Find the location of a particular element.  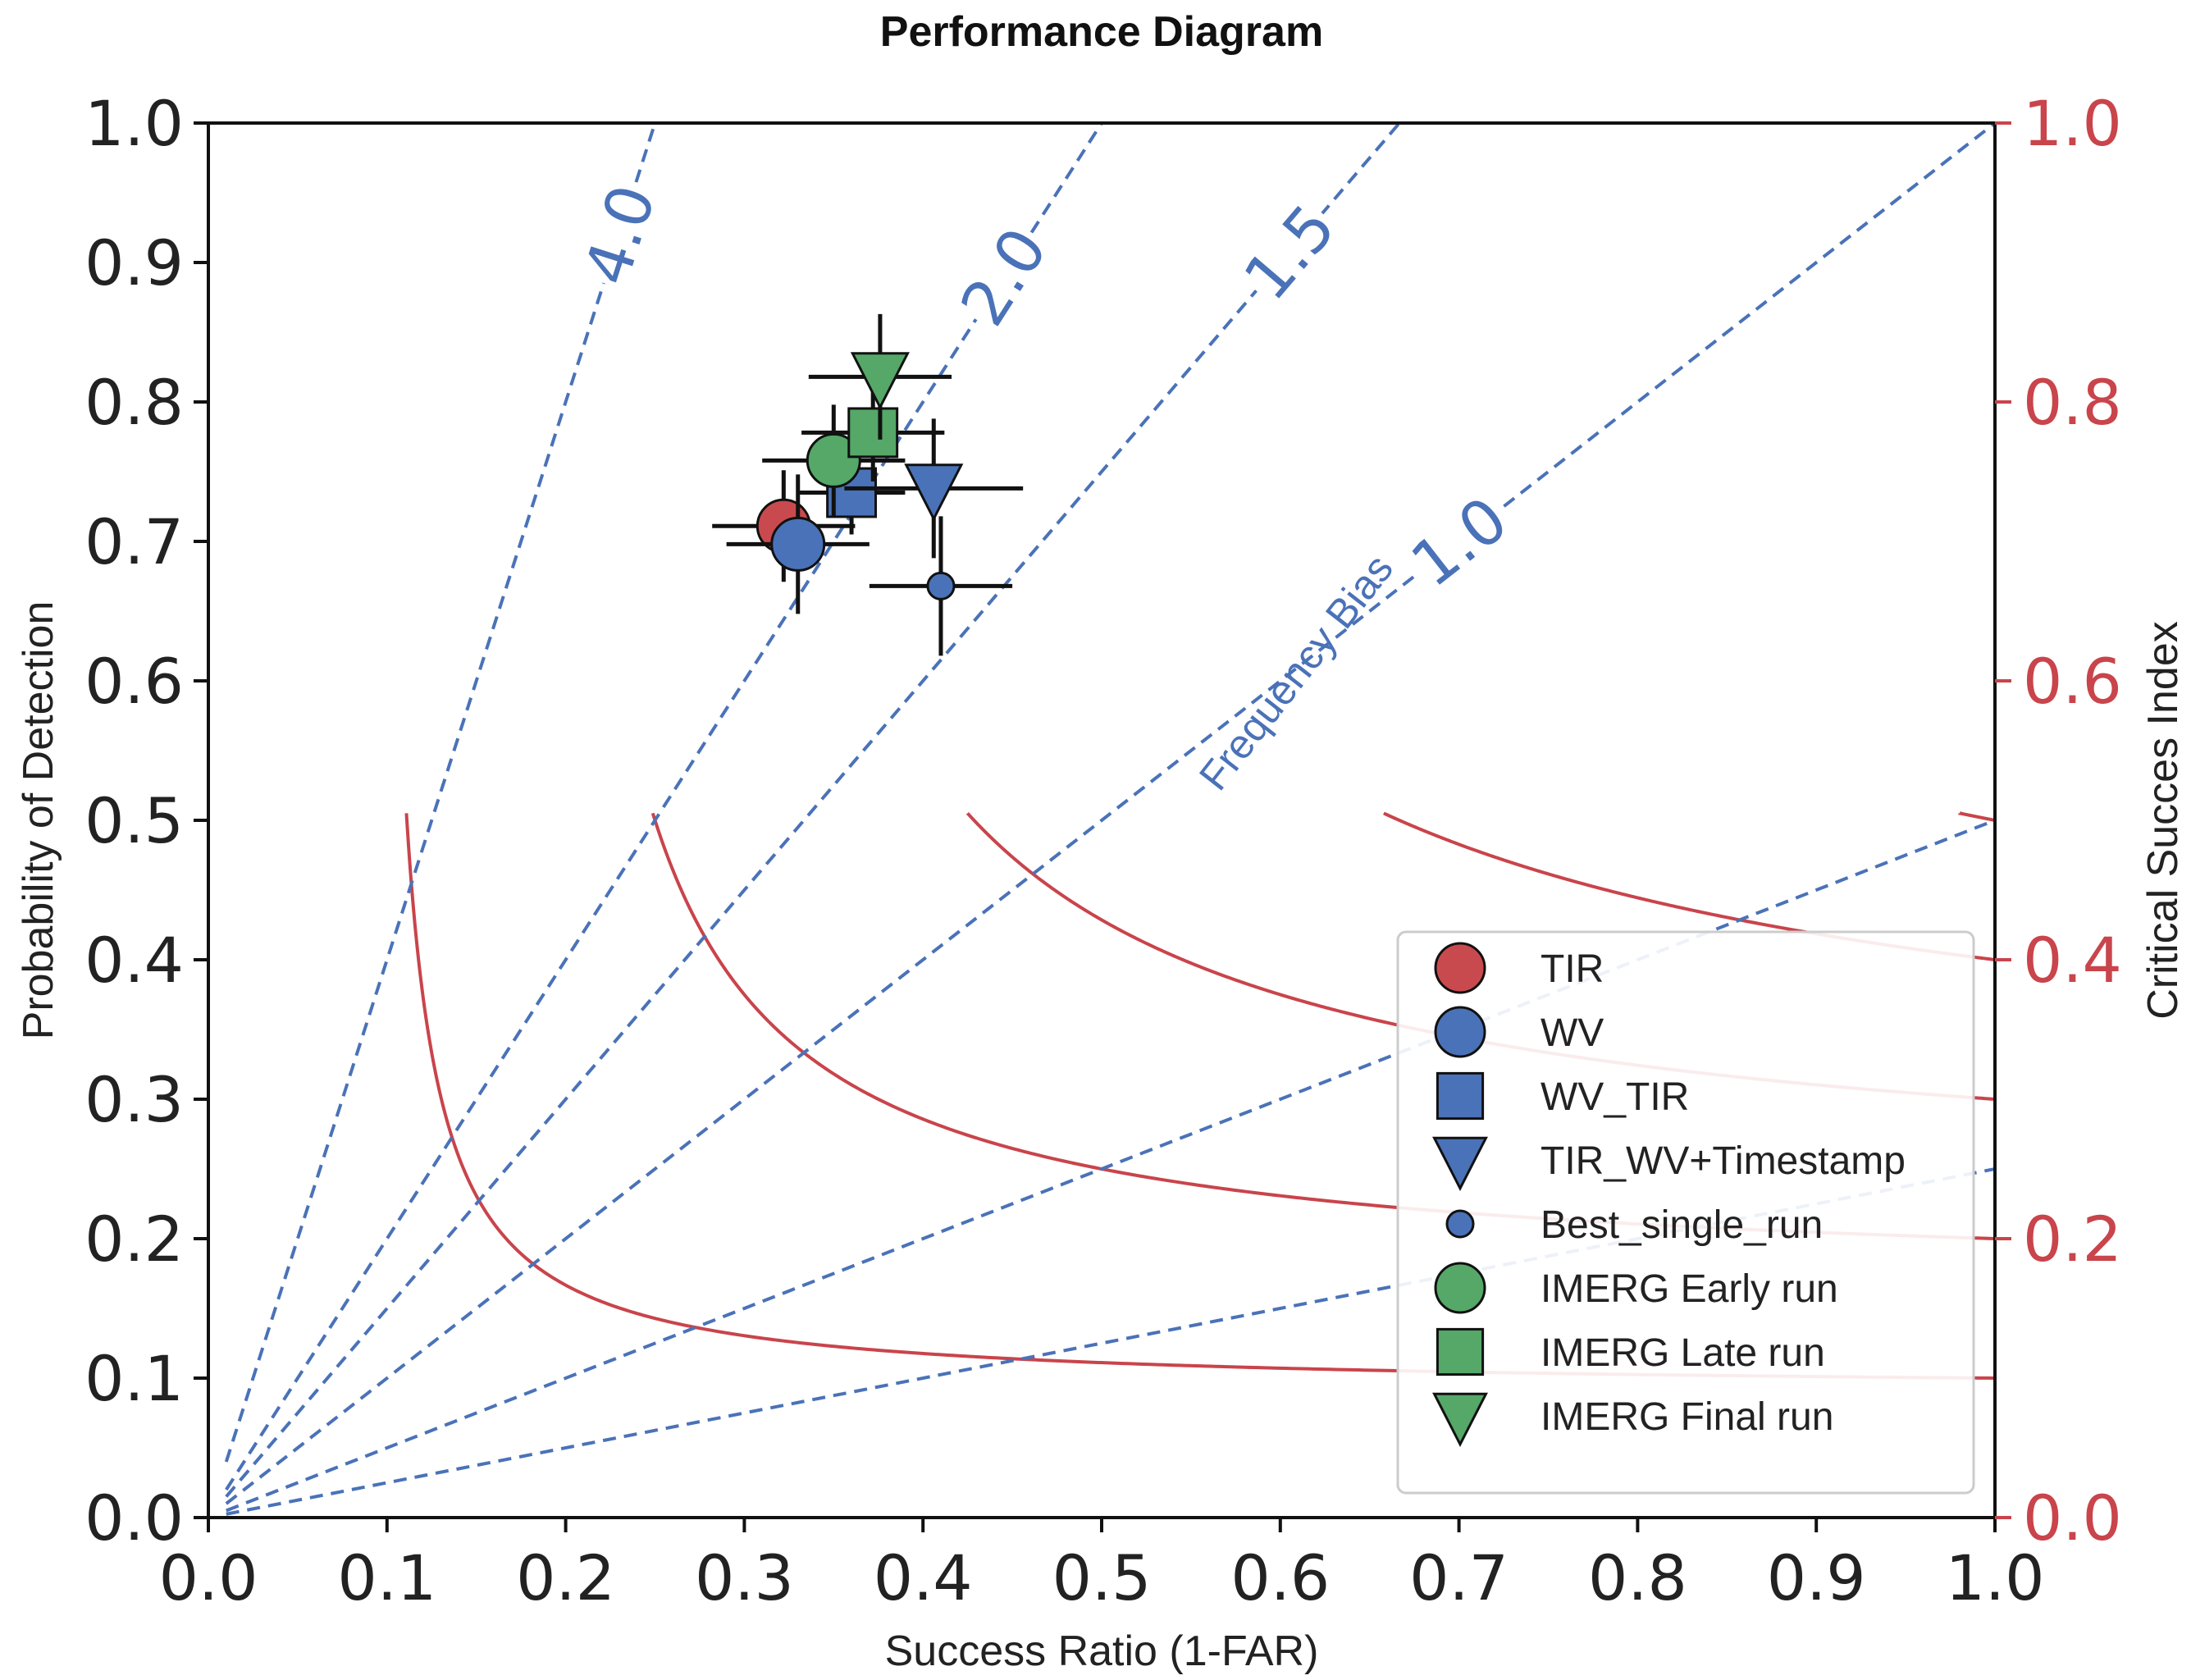

legend-label: TIR_WV+Timestamp is located at coordinates (1723, 1161).